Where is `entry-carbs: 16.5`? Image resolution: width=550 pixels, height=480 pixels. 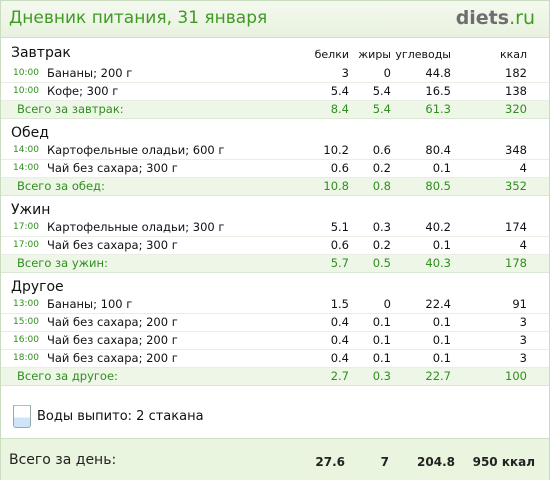 entry-carbs: 16.5 is located at coordinates (438, 91).